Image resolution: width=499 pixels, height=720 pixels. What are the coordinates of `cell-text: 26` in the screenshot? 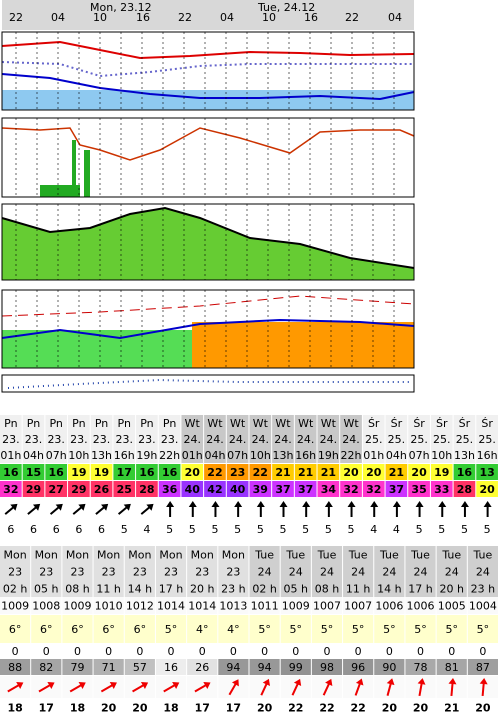 It's located at (202, 667).